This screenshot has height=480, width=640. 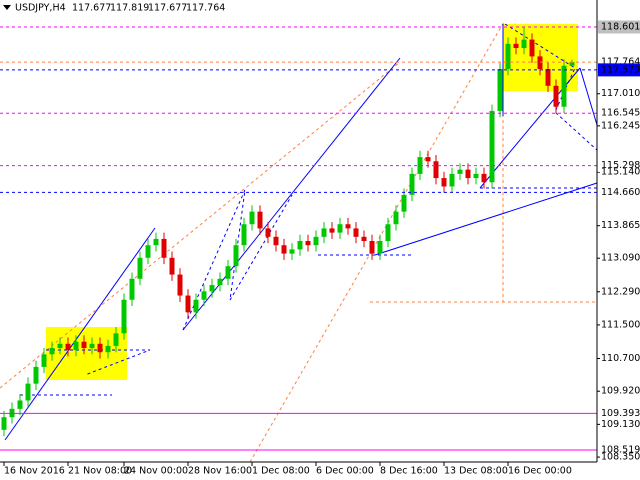 I want to click on x-tick-label: 13 Dec 08:00, so click(x=476, y=471).